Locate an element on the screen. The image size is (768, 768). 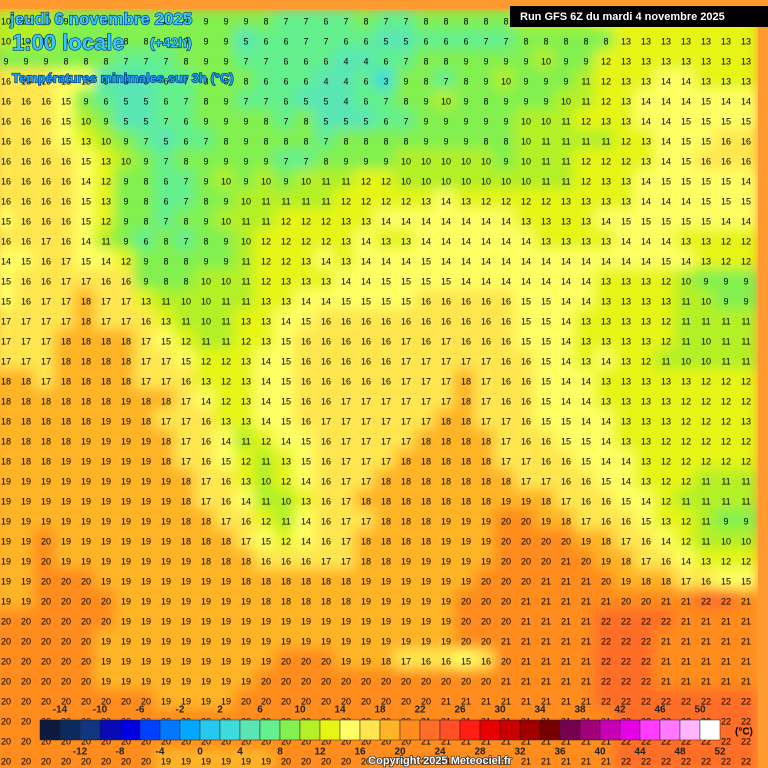
temperature-label: 5 is located at coordinates (305, 101).